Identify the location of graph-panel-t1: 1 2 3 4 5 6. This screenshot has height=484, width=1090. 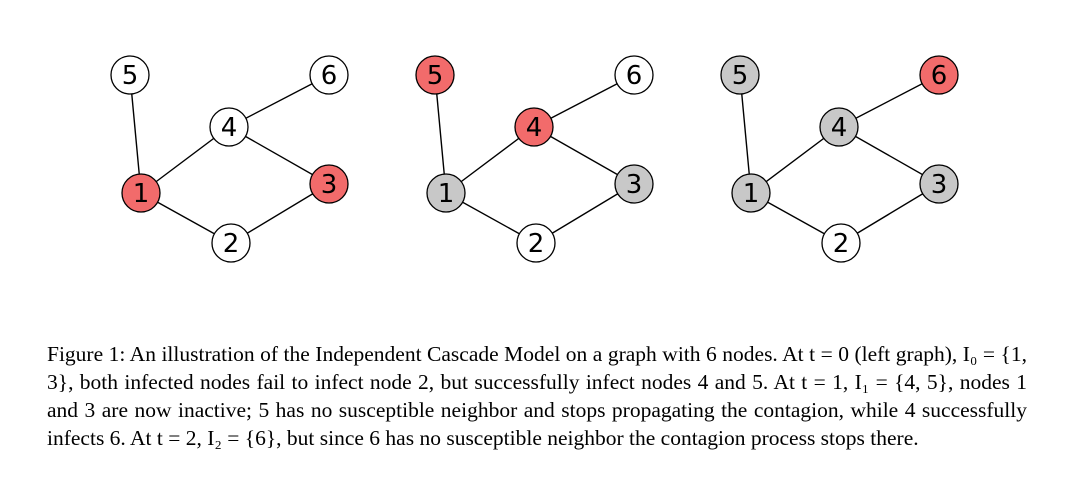
(534, 159).